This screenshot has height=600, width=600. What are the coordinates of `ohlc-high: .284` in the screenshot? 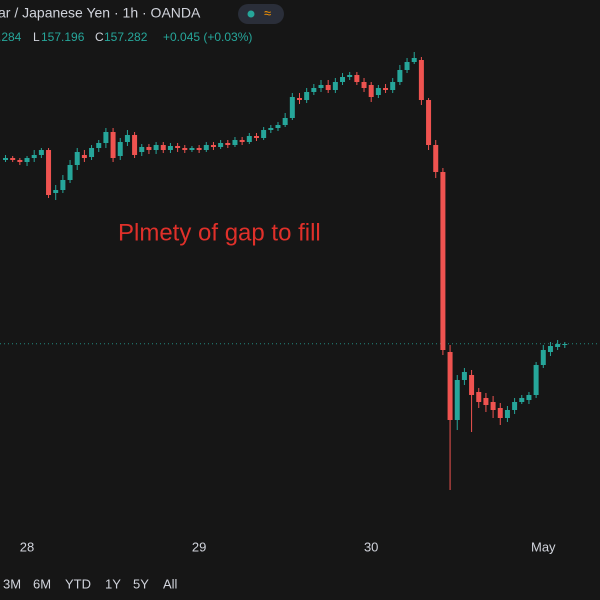 It's located at (11, 37).